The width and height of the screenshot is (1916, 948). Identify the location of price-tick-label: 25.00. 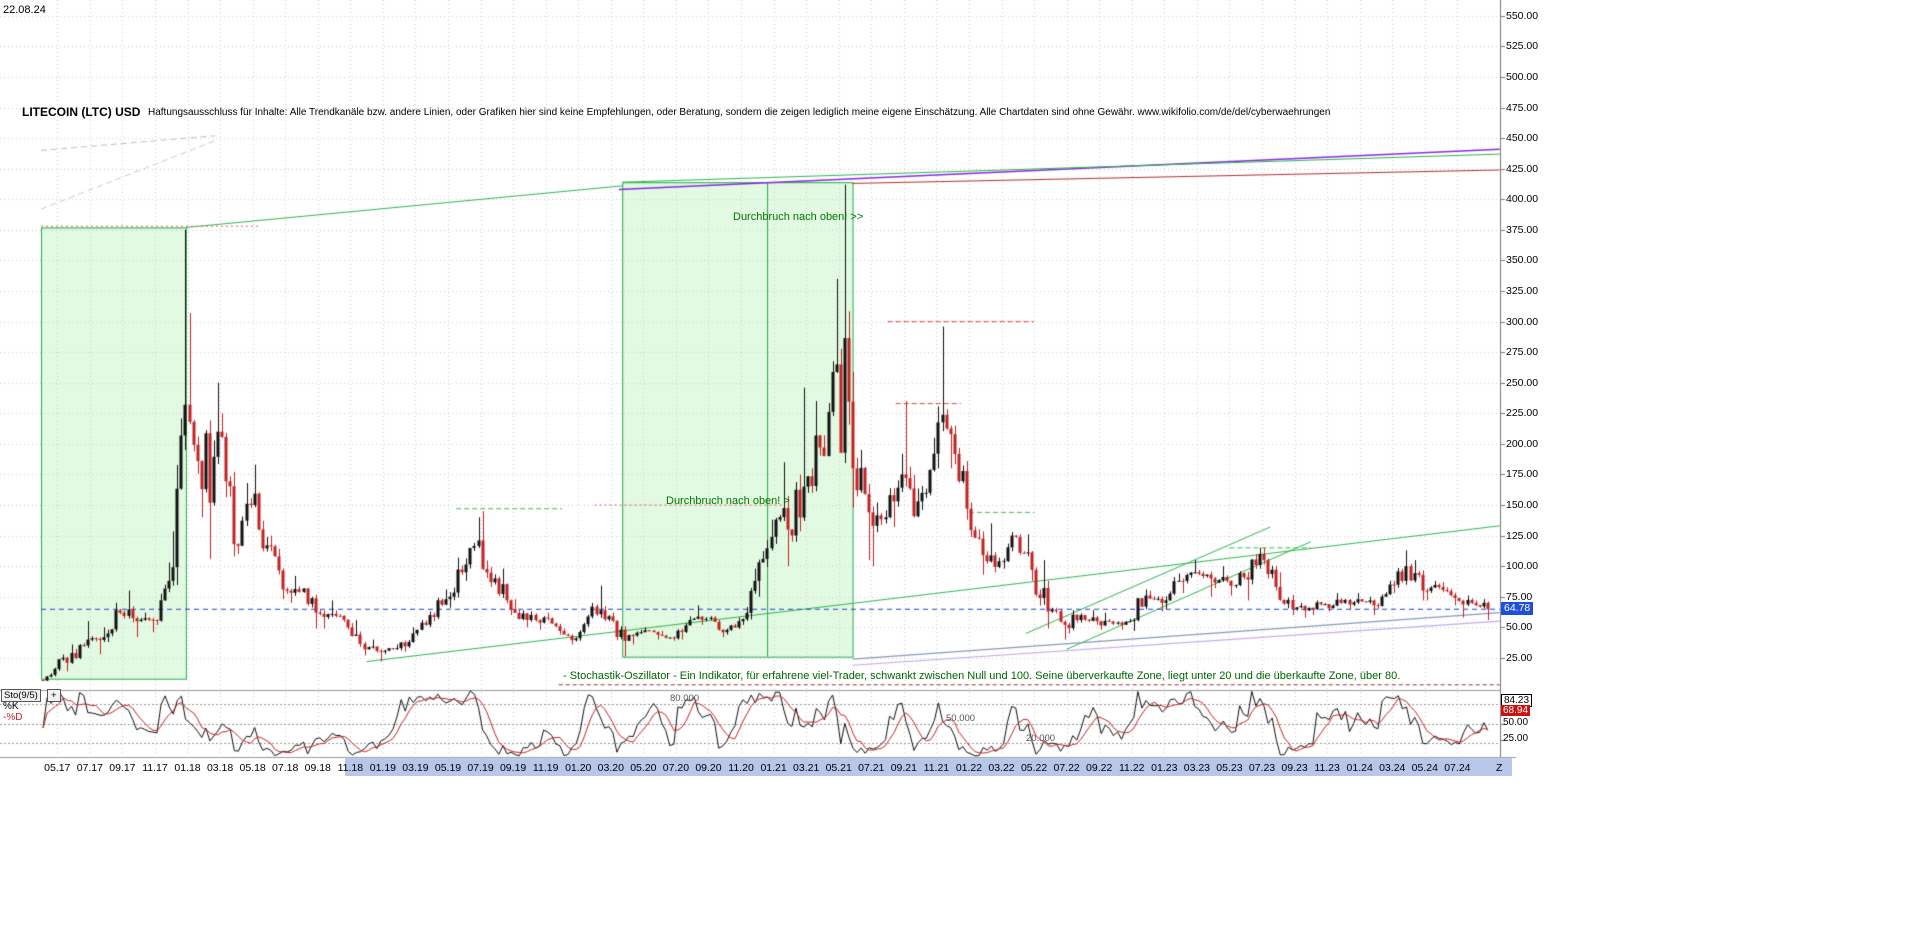
(1519, 657).